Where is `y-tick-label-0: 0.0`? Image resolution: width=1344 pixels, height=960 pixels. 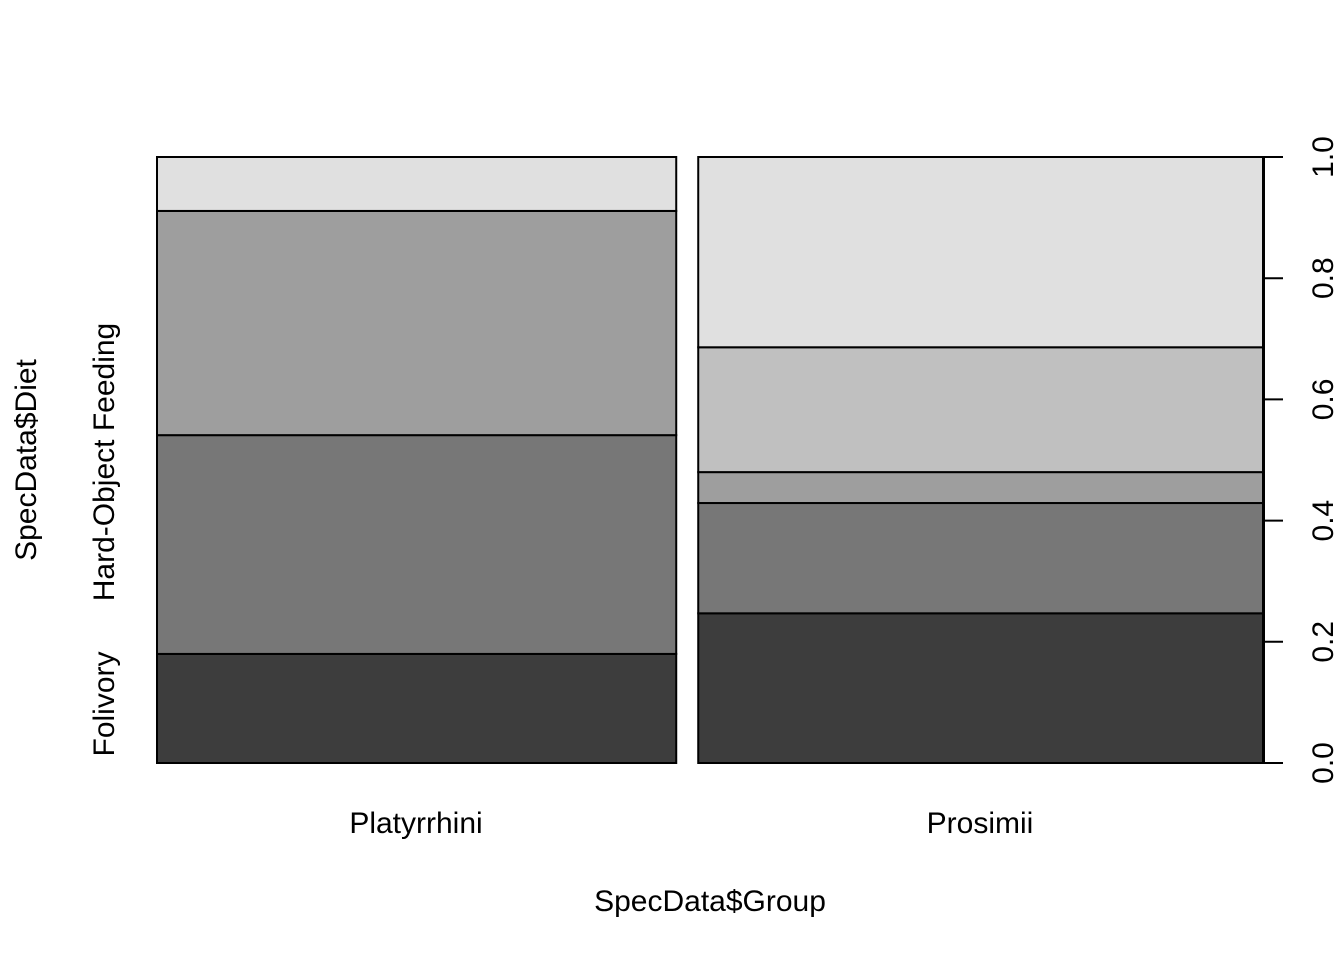
y-tick-label-0: 0.0 is located at coordinates (1323, 763).